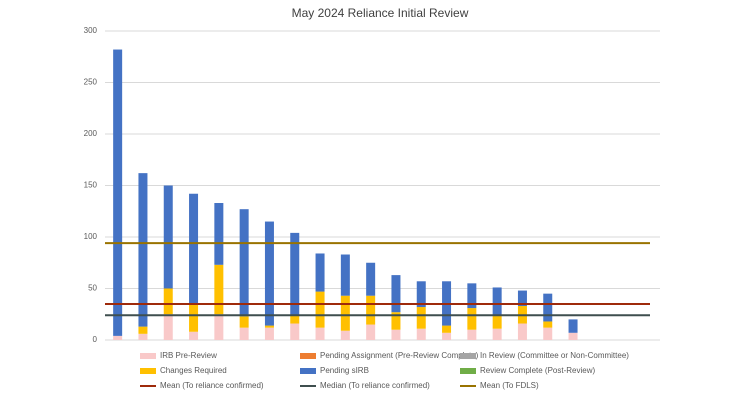  I want to click on legend-label: Review Complete (Post-Review), so click(537, 370).